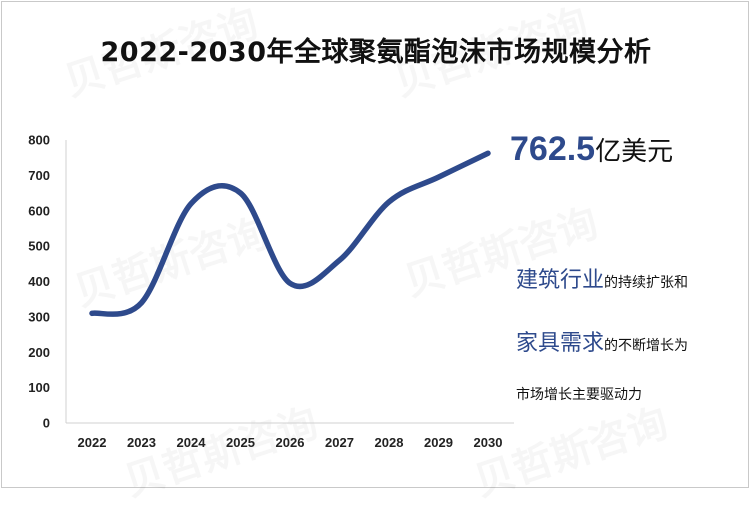  Describe the element at coordinates (192, 442) in the screenshot. I see `x-tick-label: 2024` at that location.